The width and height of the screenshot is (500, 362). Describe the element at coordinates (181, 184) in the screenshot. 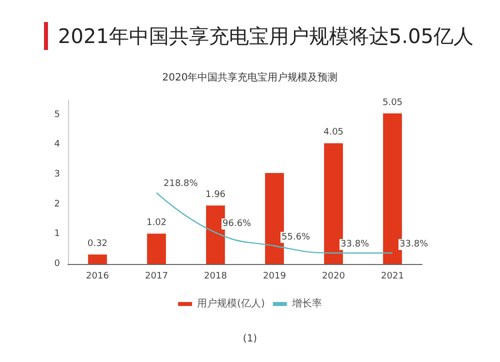

I see `data-label: 218.8%` at that location.